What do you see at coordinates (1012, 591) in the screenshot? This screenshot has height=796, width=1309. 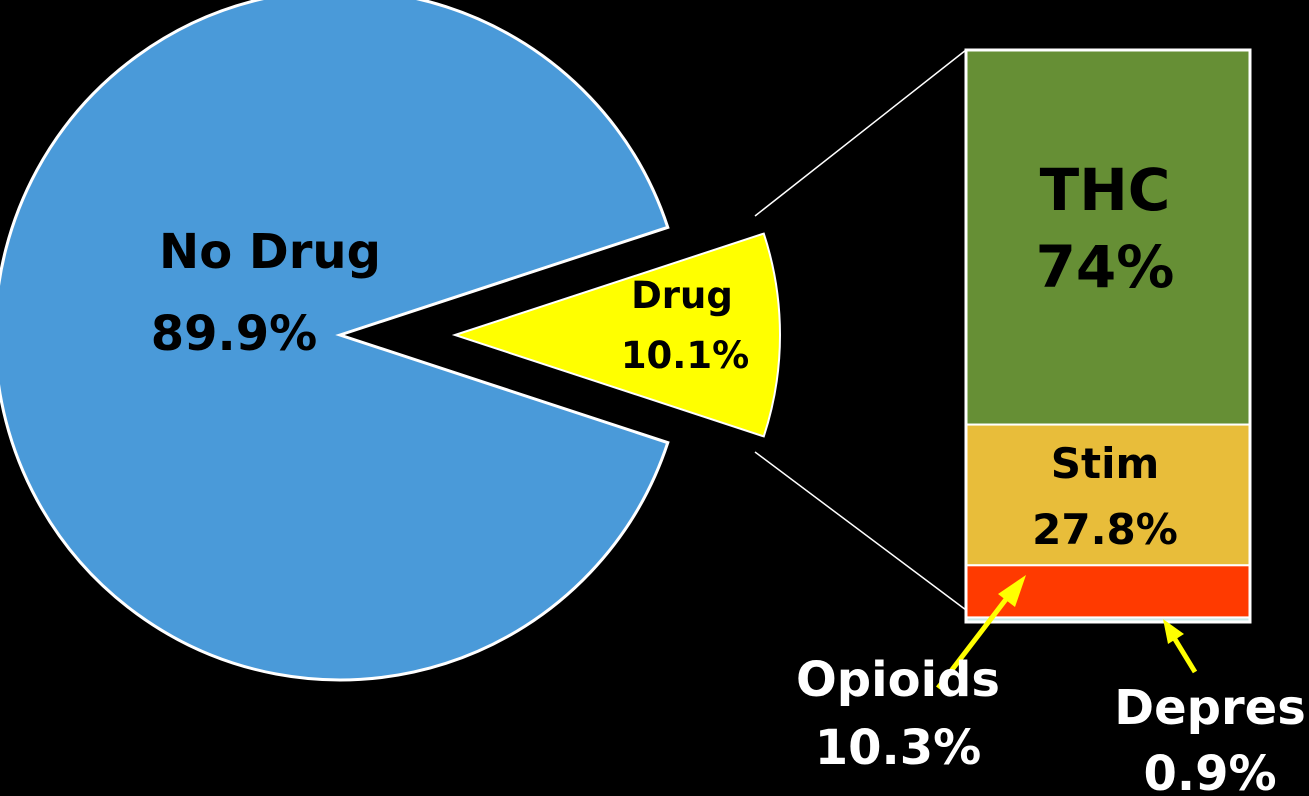 I see `opioids-arrow-head` at bounding box center [1012, 591].